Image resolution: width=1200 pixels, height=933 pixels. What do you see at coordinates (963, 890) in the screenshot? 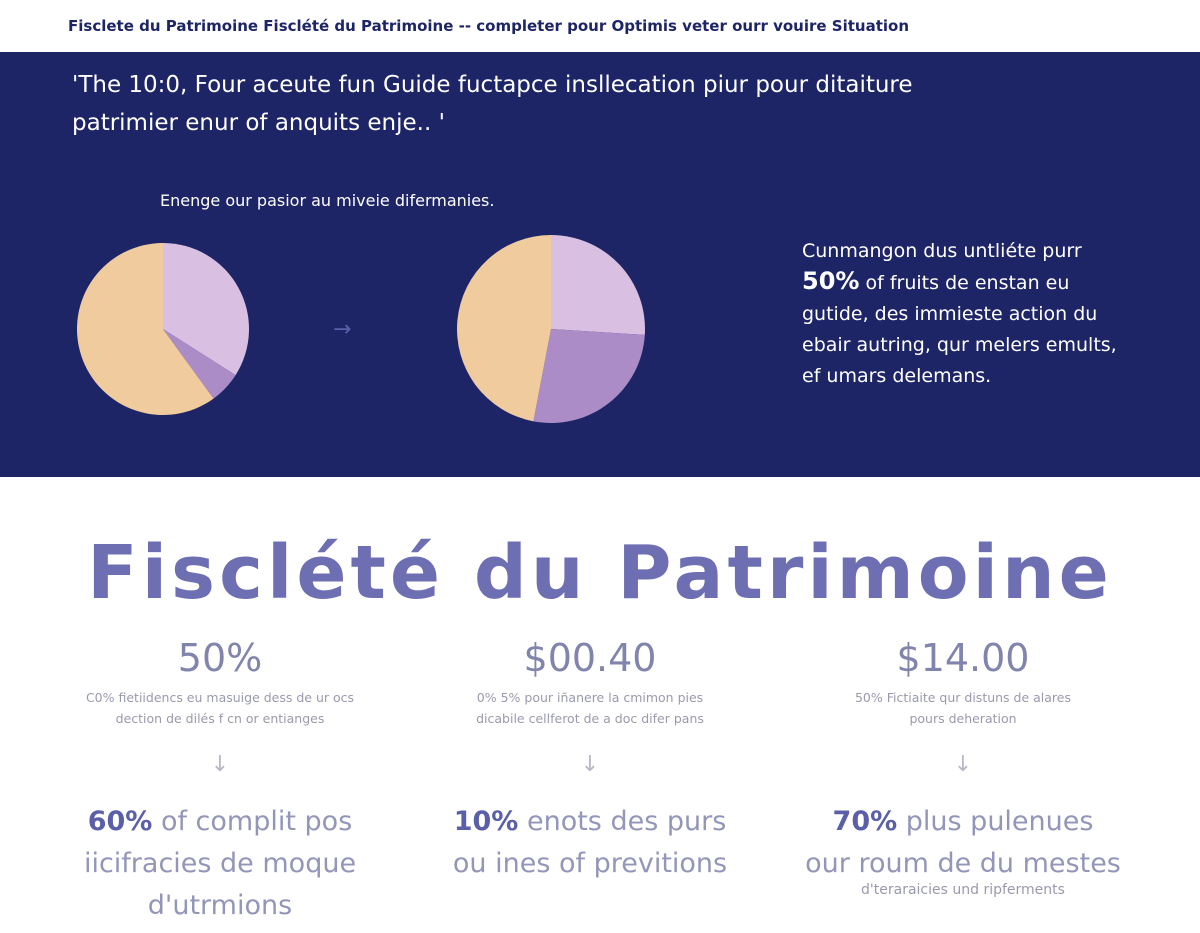
I see `result-note: d'teraraicies und ripferments` at bounding box center [963, 890].